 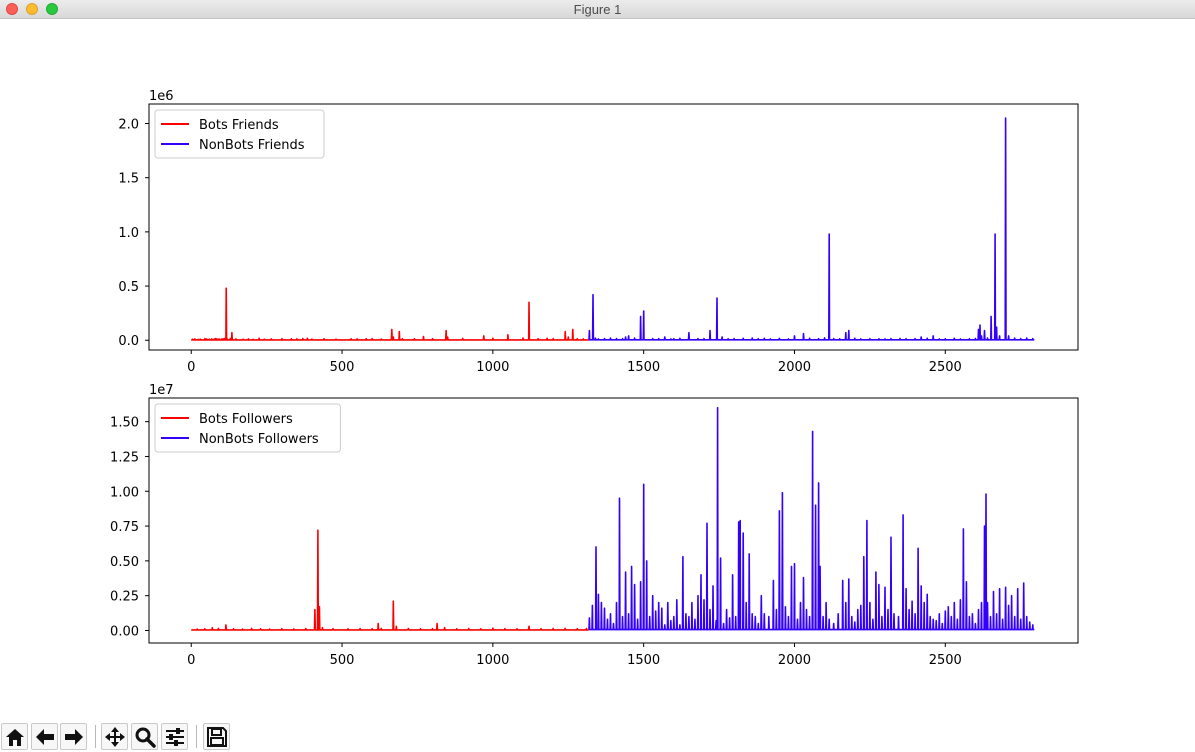 What do you see at coordinates (124, 597) in the screenshot?
I see `y-tick-label: 0.25` at bounding box center [124, 597].